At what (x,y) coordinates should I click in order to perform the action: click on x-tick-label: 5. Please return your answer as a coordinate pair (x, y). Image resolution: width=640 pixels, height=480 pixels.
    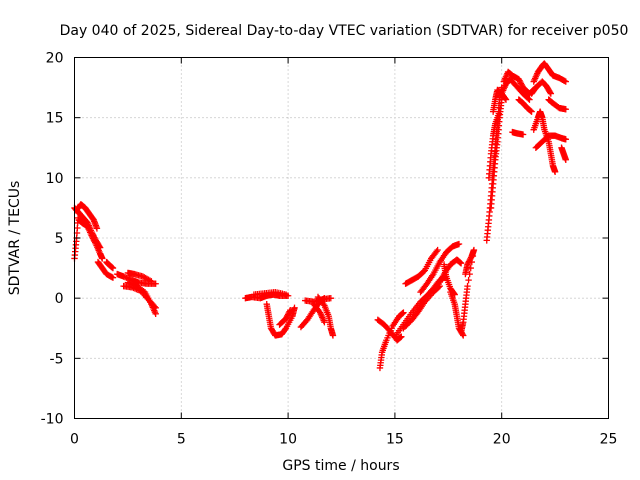
    Looking at the image, I should click on (181, 440).